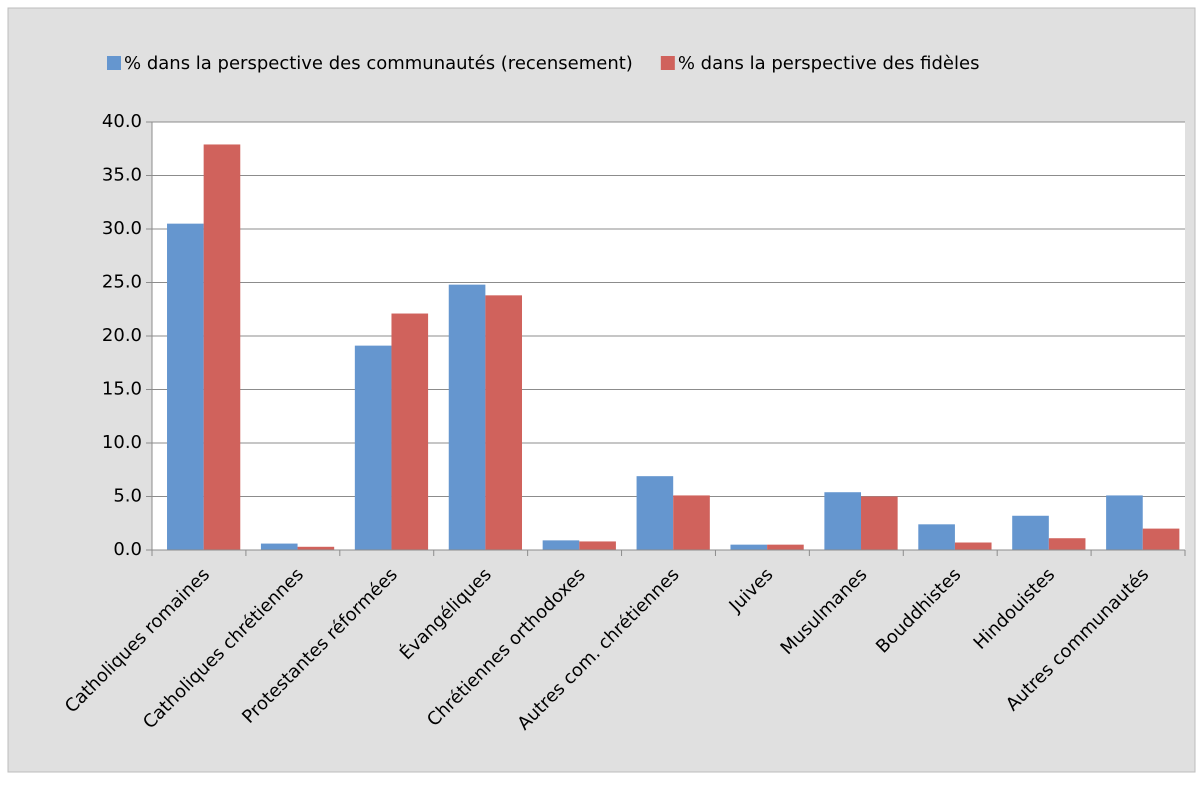 Image resolution: width=1203 pixels, height=787 pixels. What do you see at coordinates (122, 442) in the screenshot?
I see `y-tick-label: 10.0` at bounding box center [122, 442].